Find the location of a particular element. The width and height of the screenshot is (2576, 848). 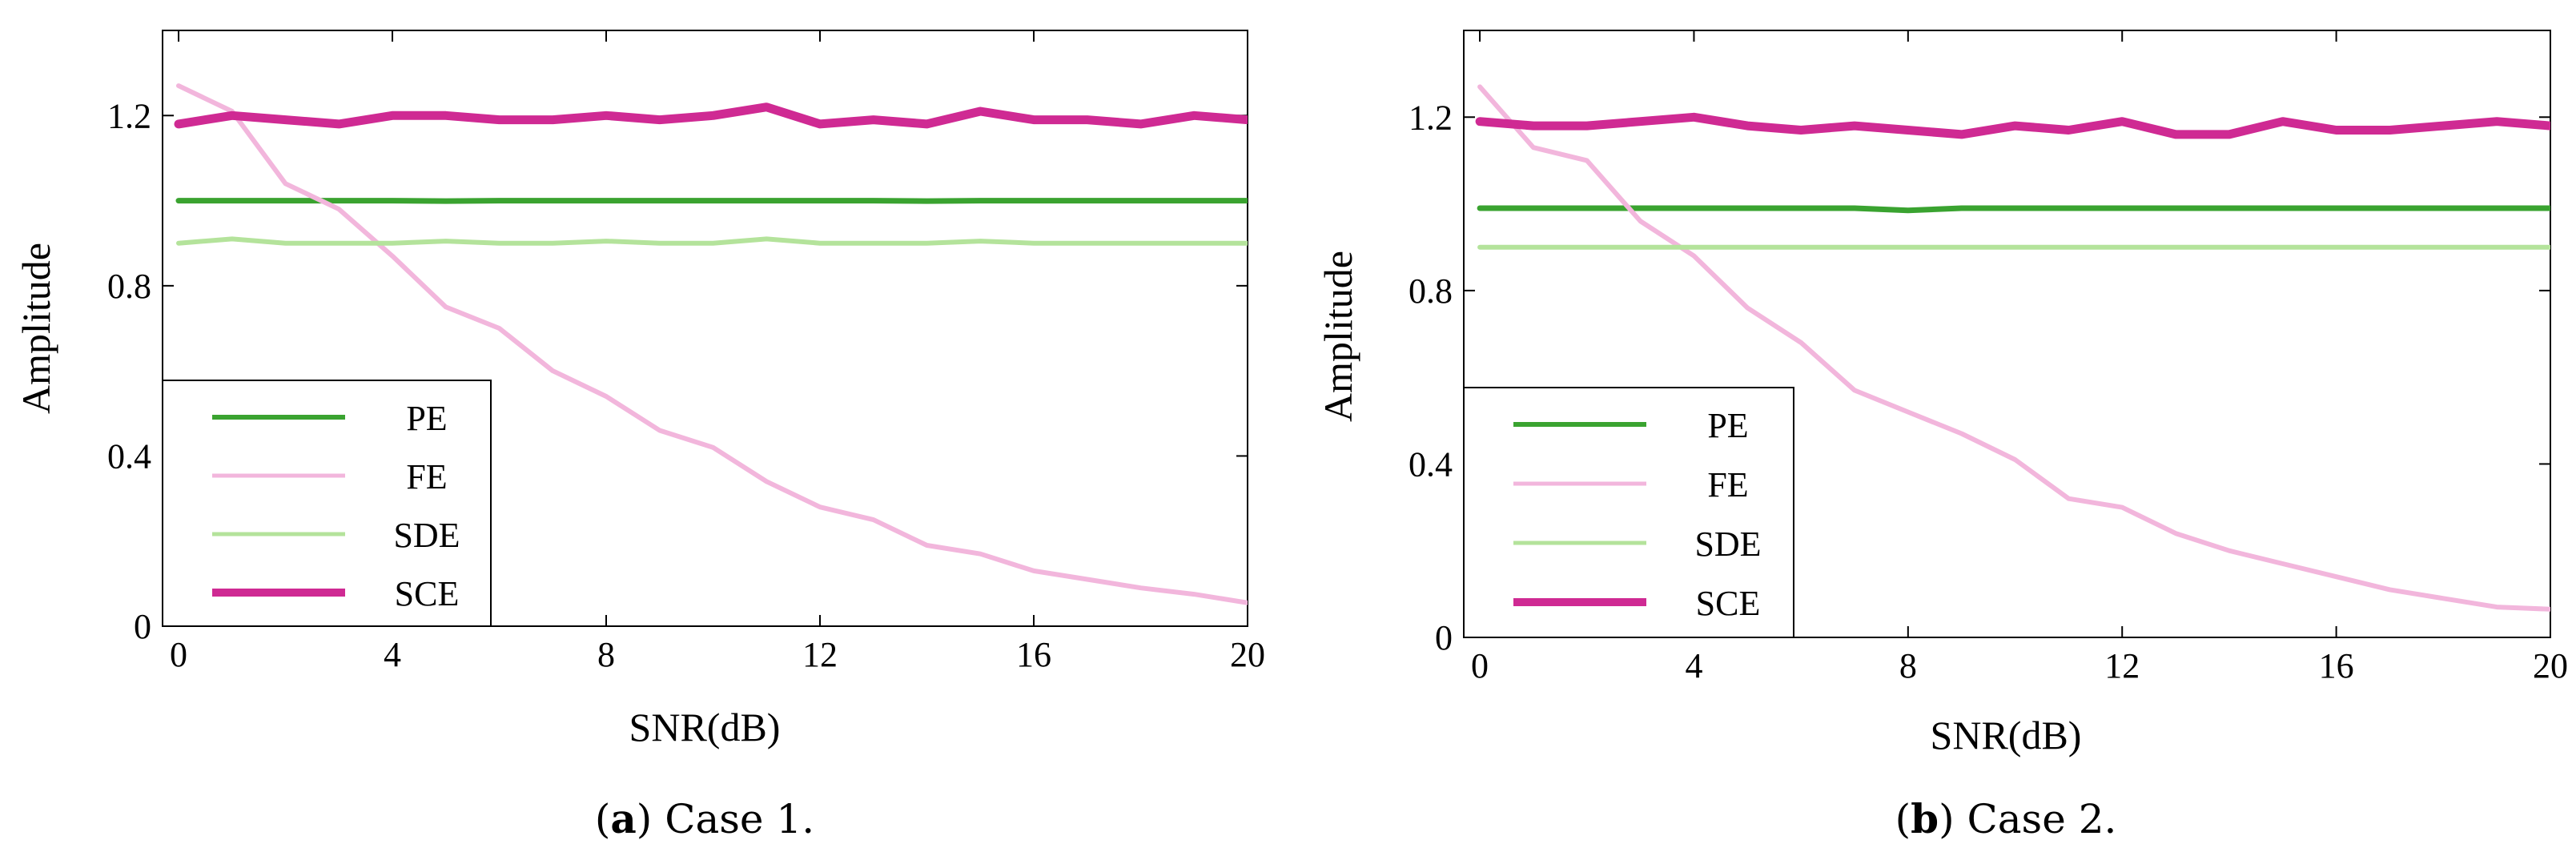

caption-letter: b is located at coordinates (1925, 818).